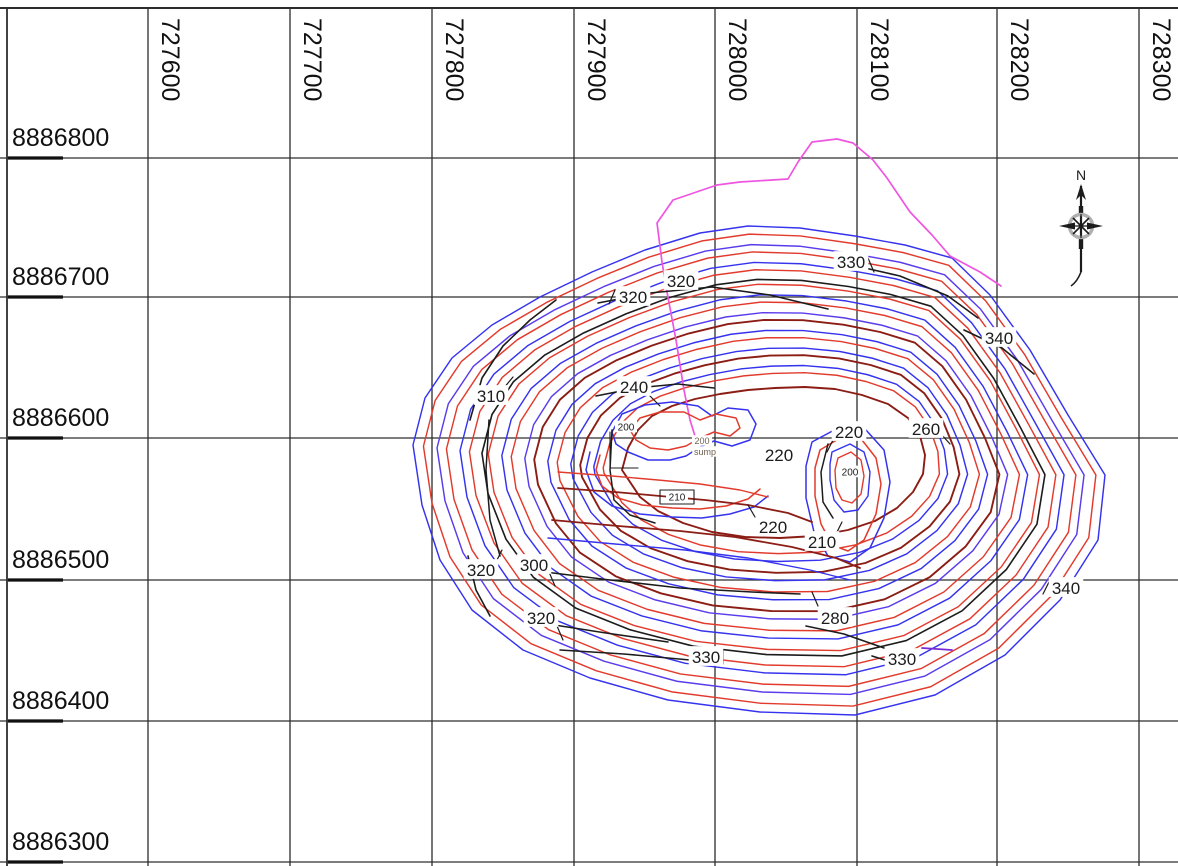 This screenshot has height=866, width=1178. I want to click on north-arrow: N, so click(1081, 227).